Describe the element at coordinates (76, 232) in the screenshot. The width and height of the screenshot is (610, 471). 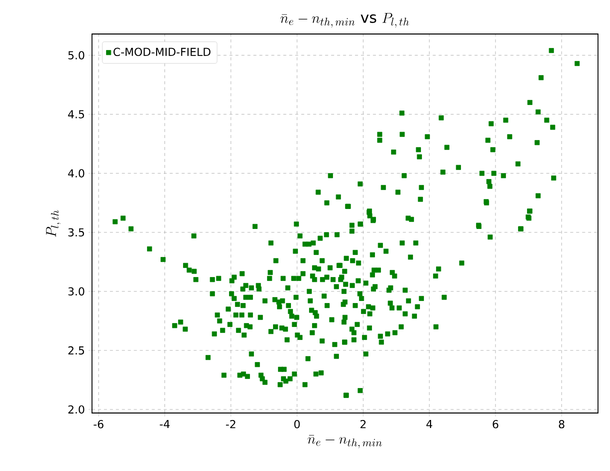
I see `y-tick-label: 3.5` at that location.